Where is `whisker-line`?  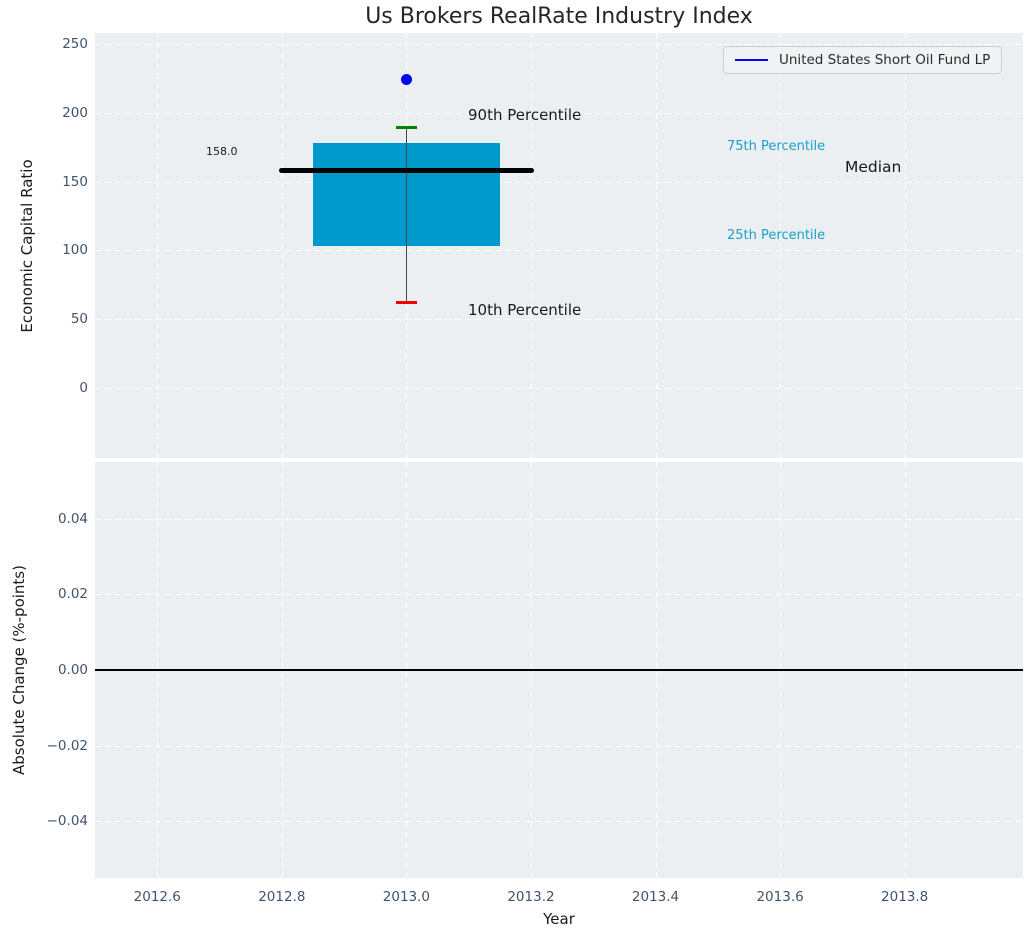
whisker-line is located at coordinates (406, 215).